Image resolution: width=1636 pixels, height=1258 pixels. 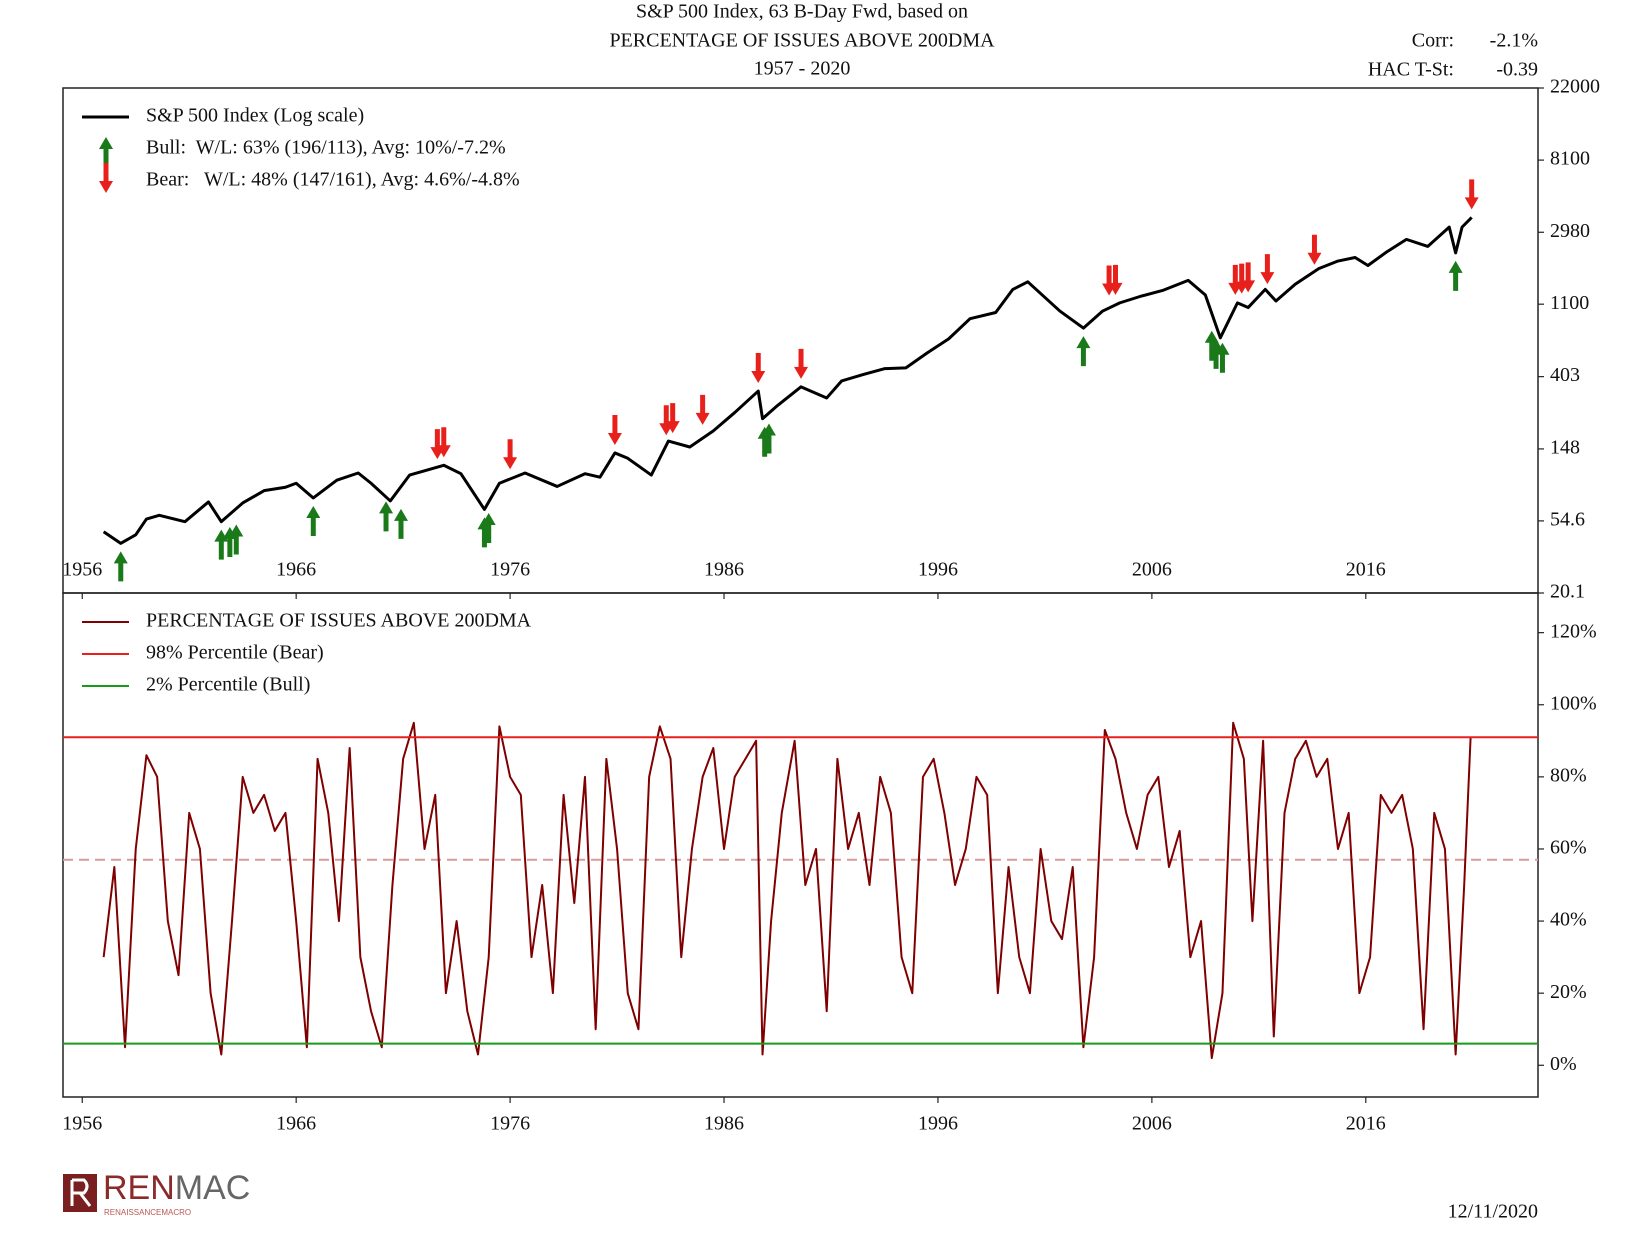 I want to click on chart-period: 1957 - 2020, so click(x=802, y=69).